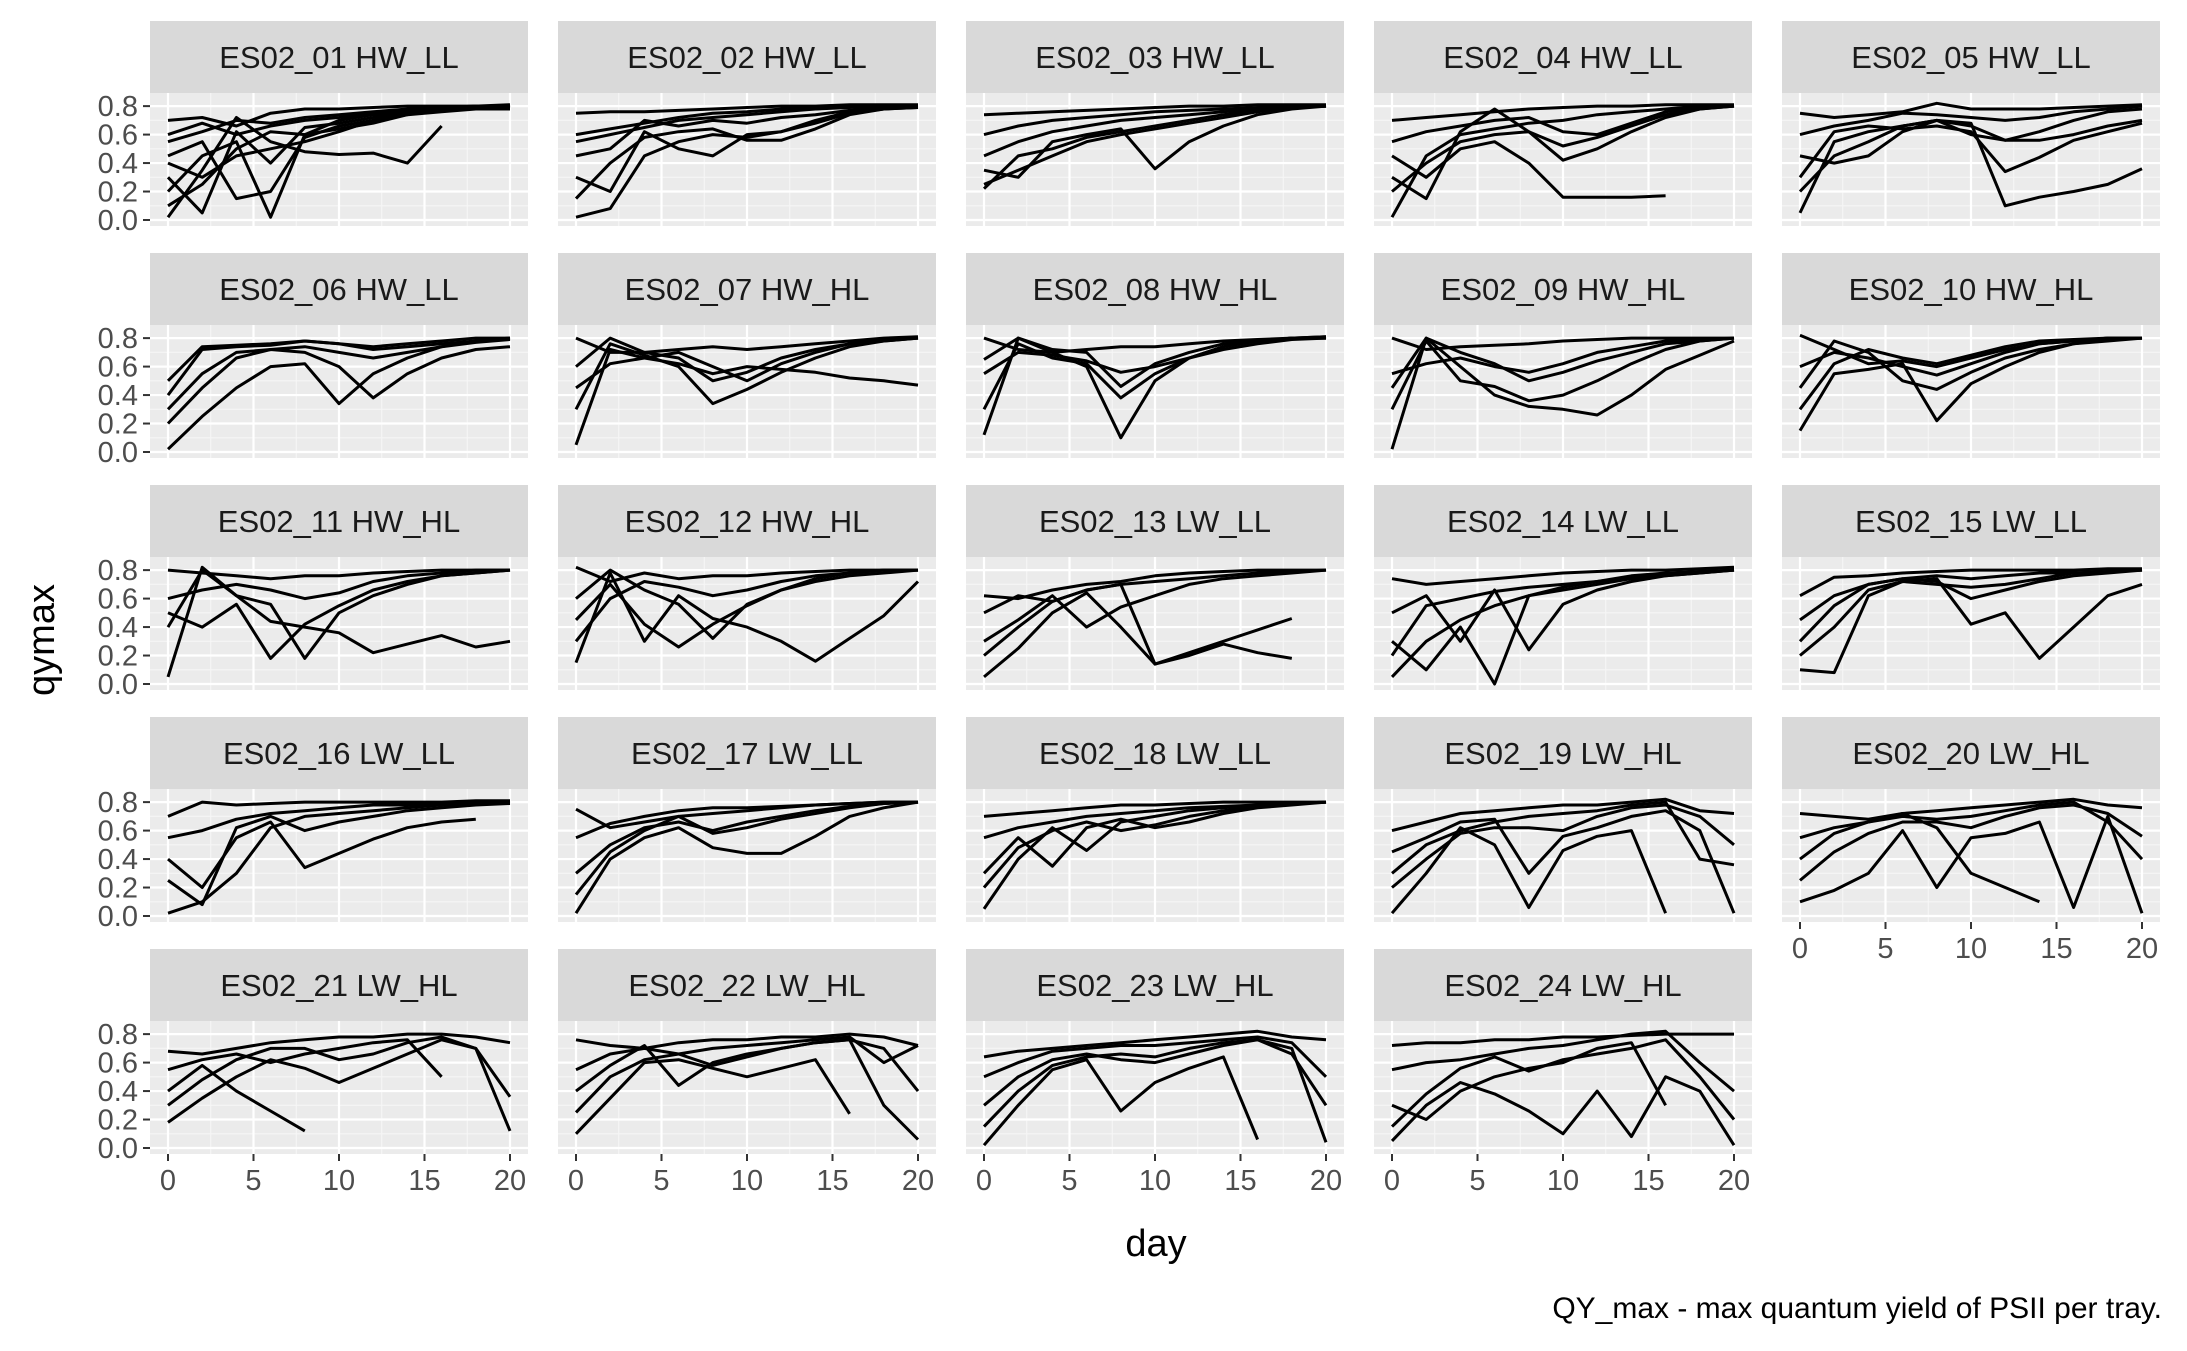 This screenshot has height=1351, width=2187. I want to click on panel-strip-label: ES02_12 HW_HL, so click(747, 521).